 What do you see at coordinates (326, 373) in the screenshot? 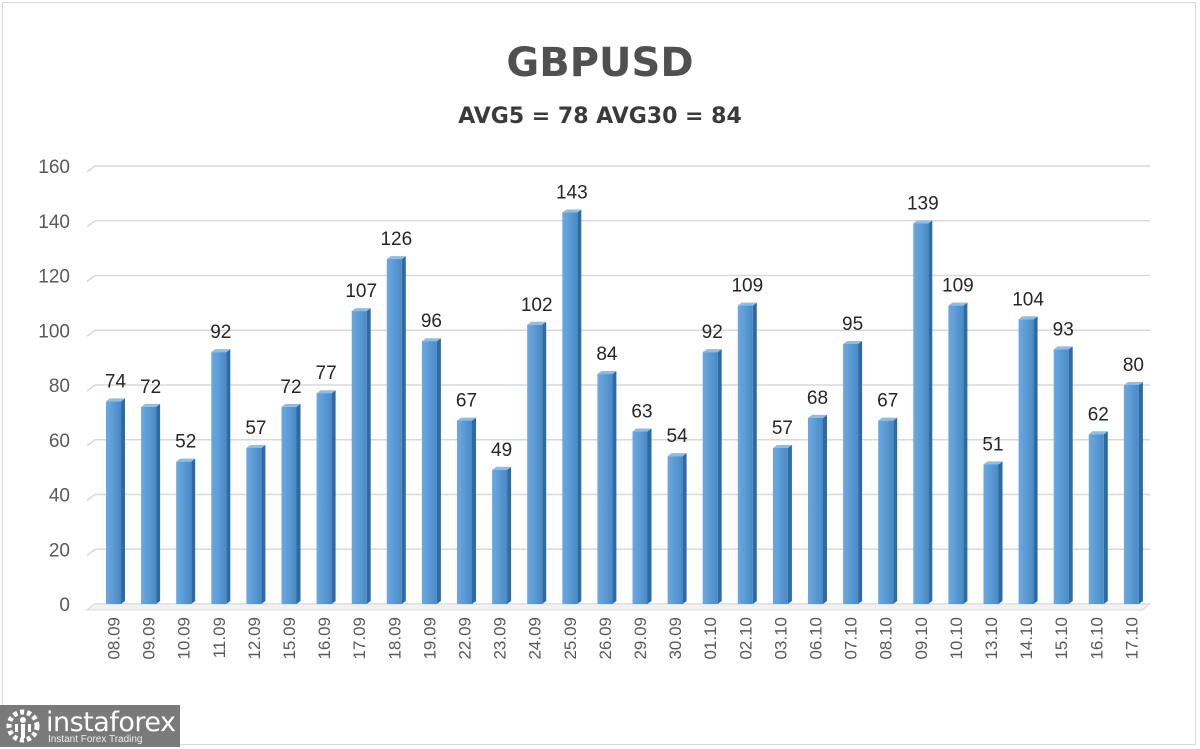
I see `data-label: 77` at bounding box center [326, 373].